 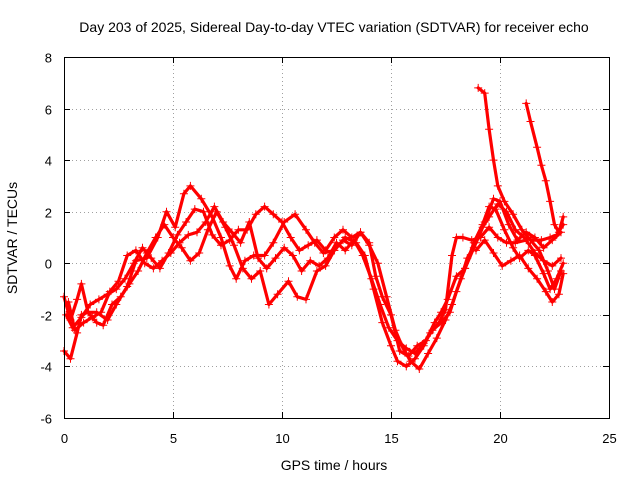 I want to click on y-tick-label: -6, so click(x=46, y=419).